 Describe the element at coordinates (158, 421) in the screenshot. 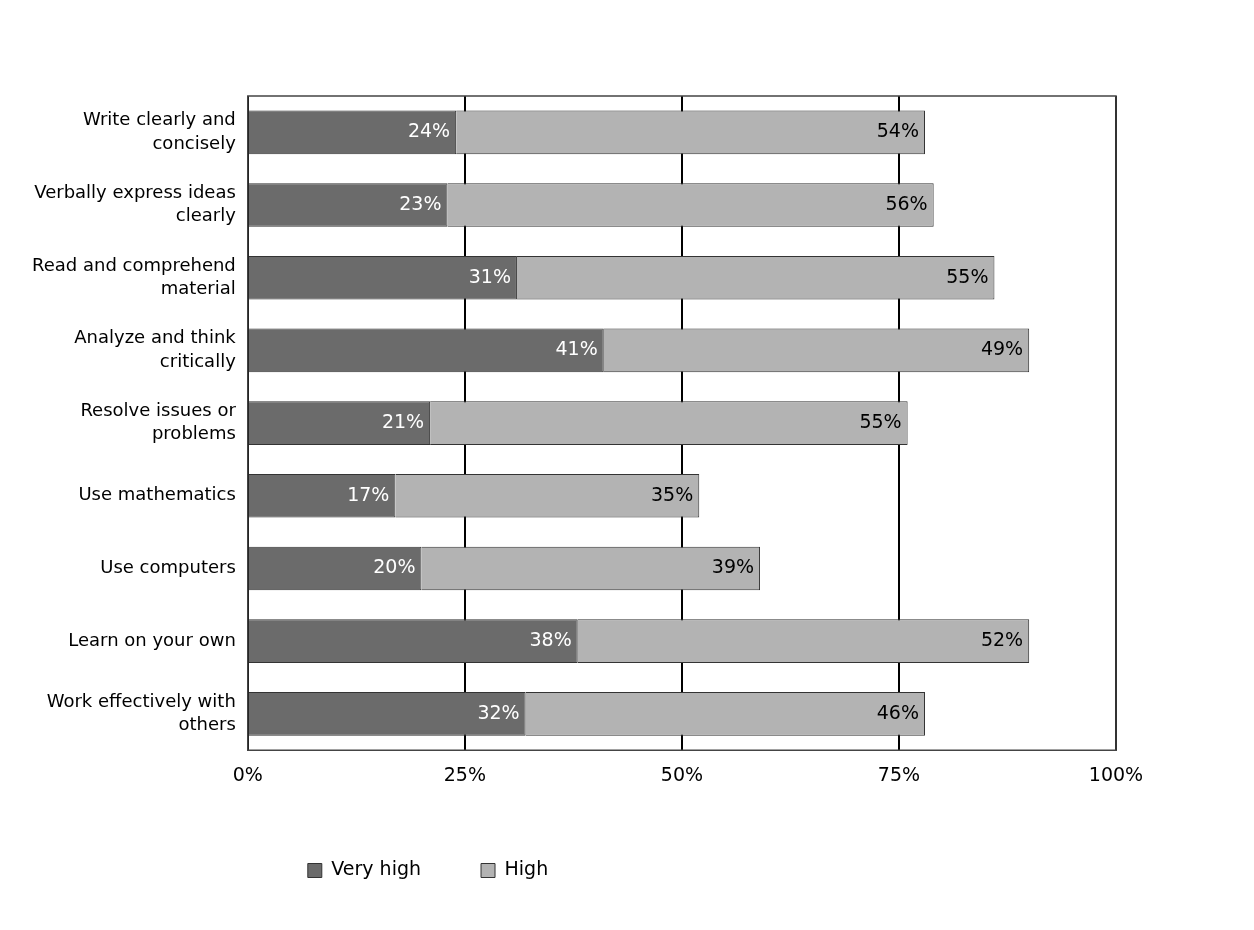

I see `y-tick-label: Resolve issues or problems` at that location.